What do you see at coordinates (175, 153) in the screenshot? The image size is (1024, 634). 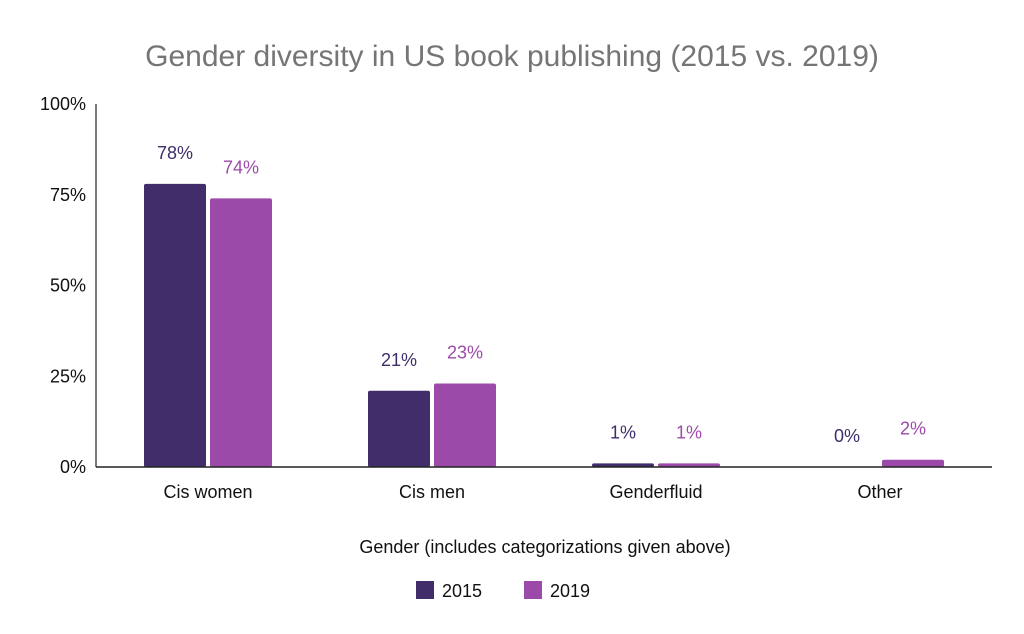 I see `data-label-2015-0: 78%` at bounding box center [175, 153].